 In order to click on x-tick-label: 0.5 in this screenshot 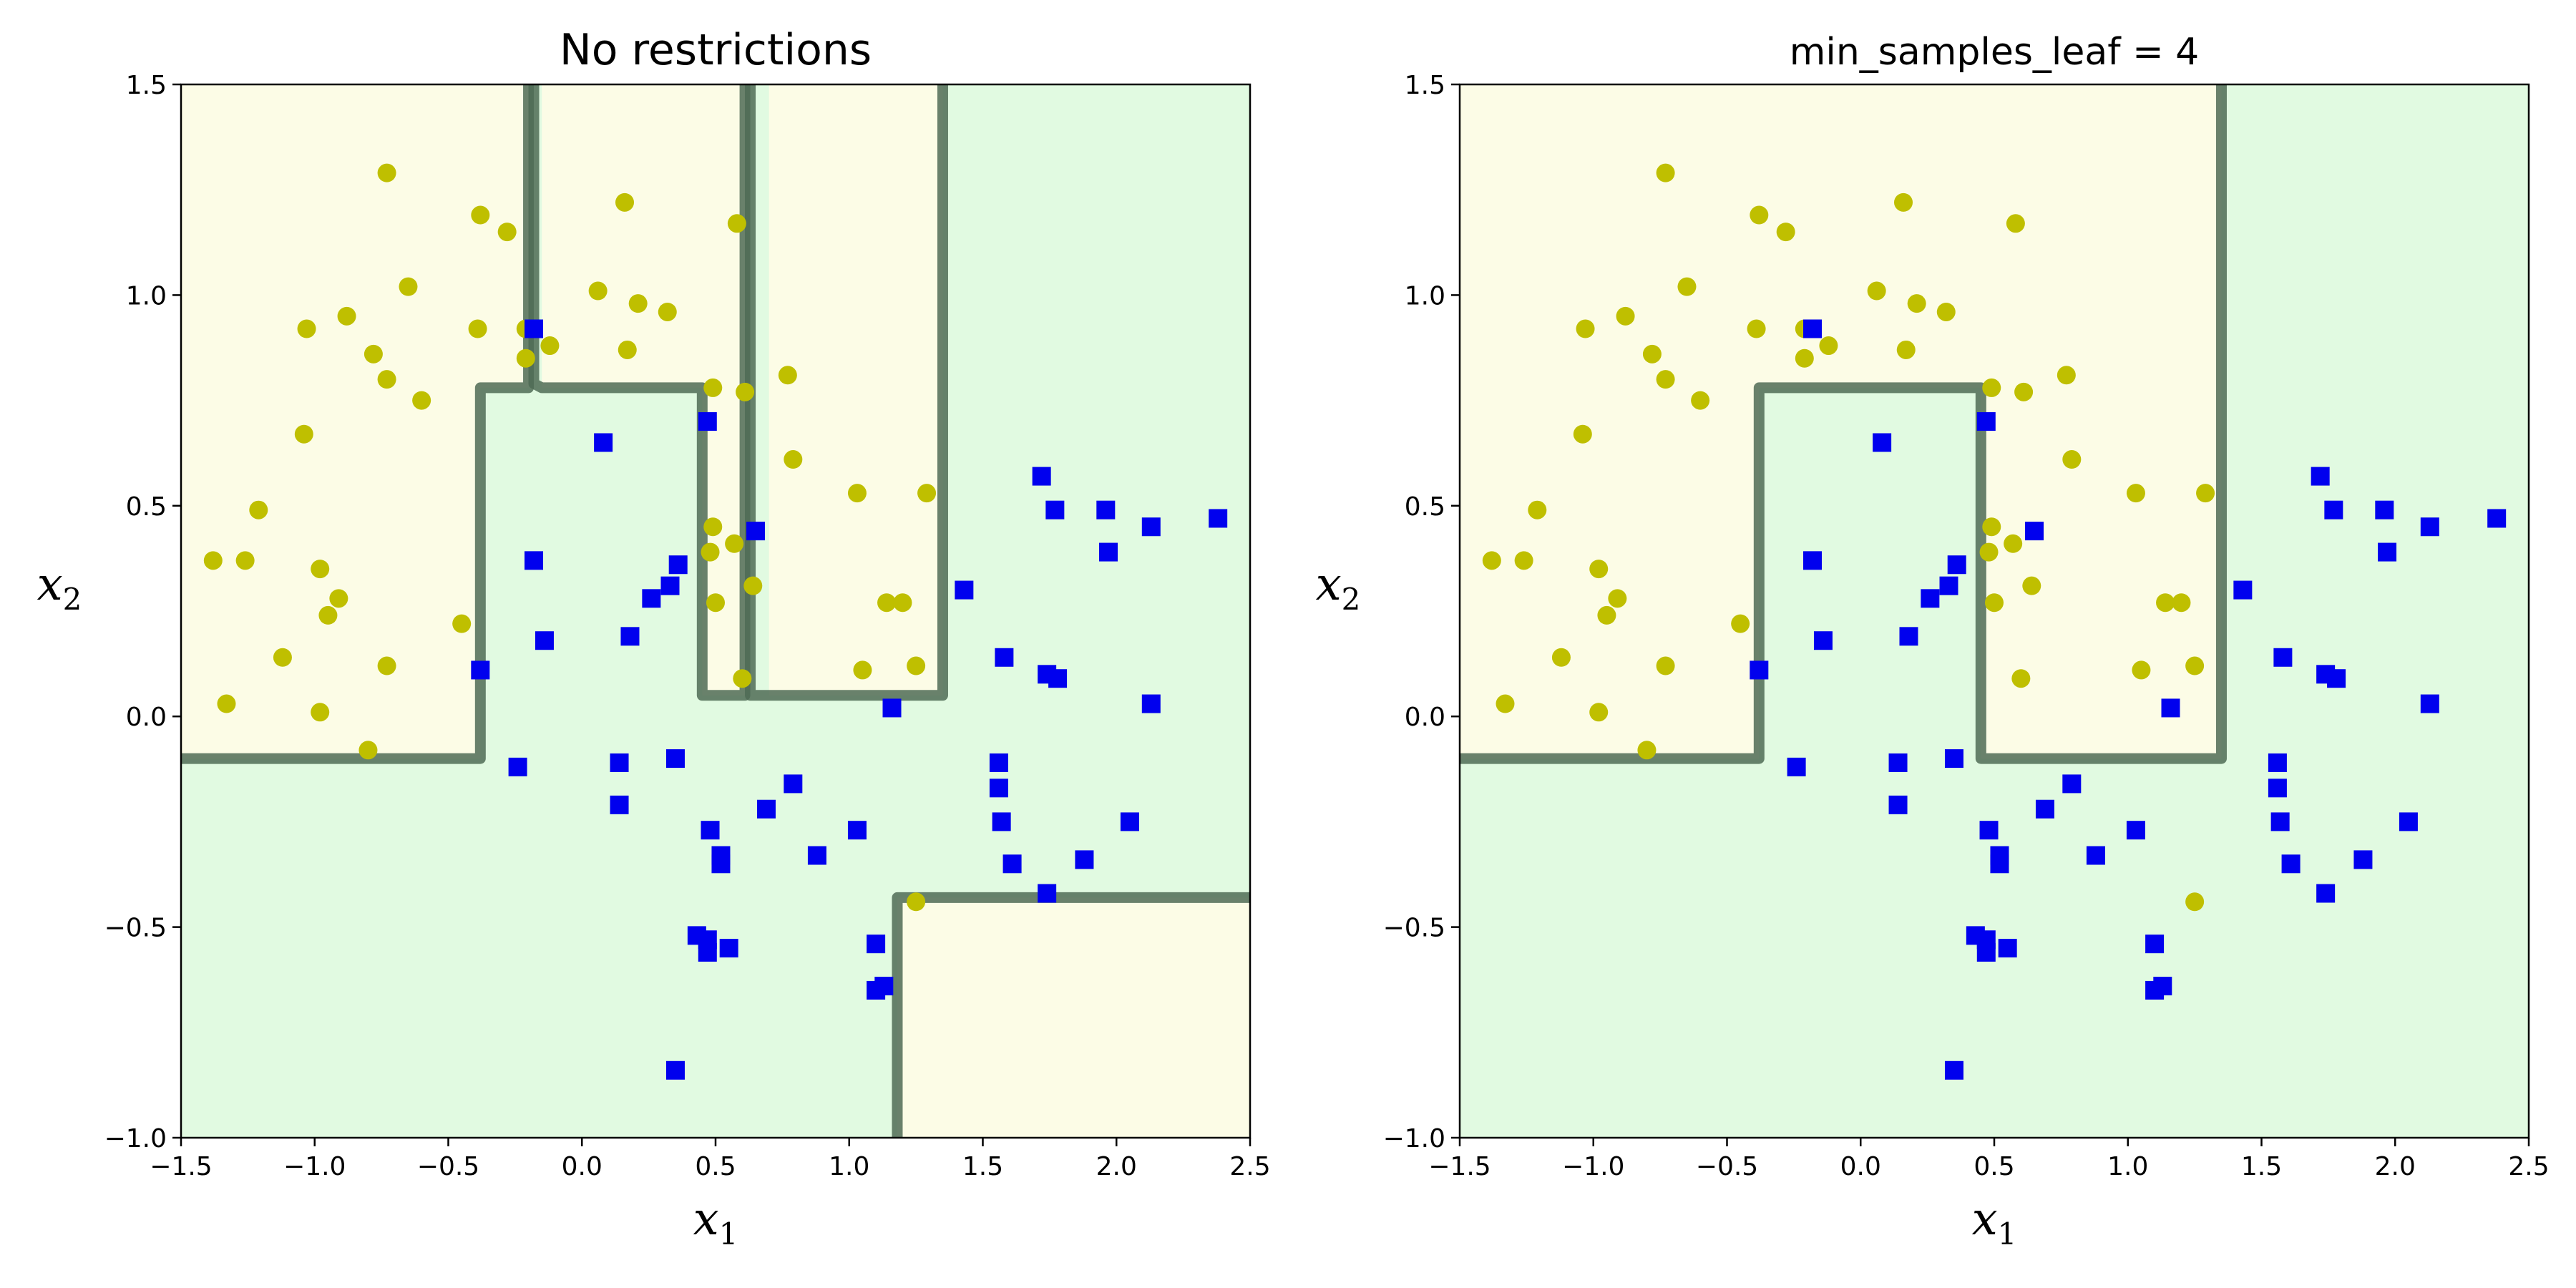, I will do `click(1994, 1166)`.